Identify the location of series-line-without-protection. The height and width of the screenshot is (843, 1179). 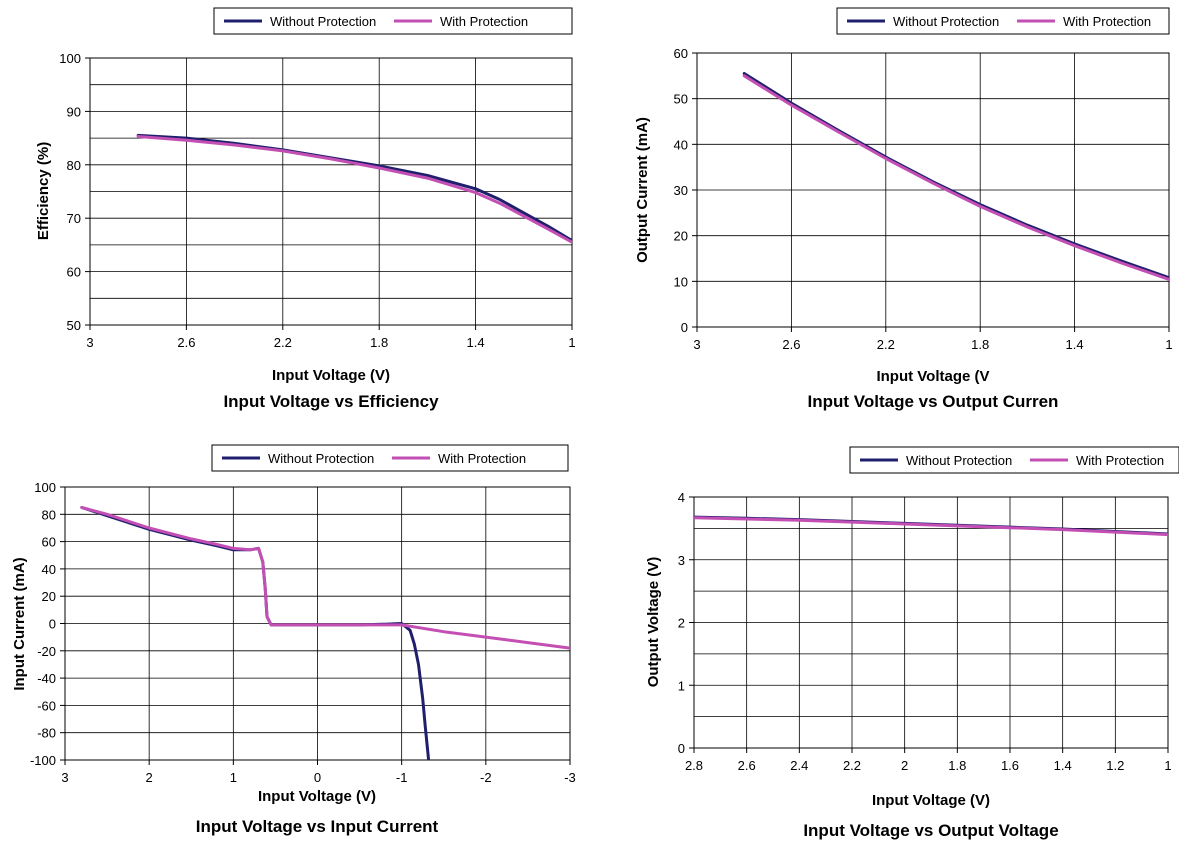
(354, 188).